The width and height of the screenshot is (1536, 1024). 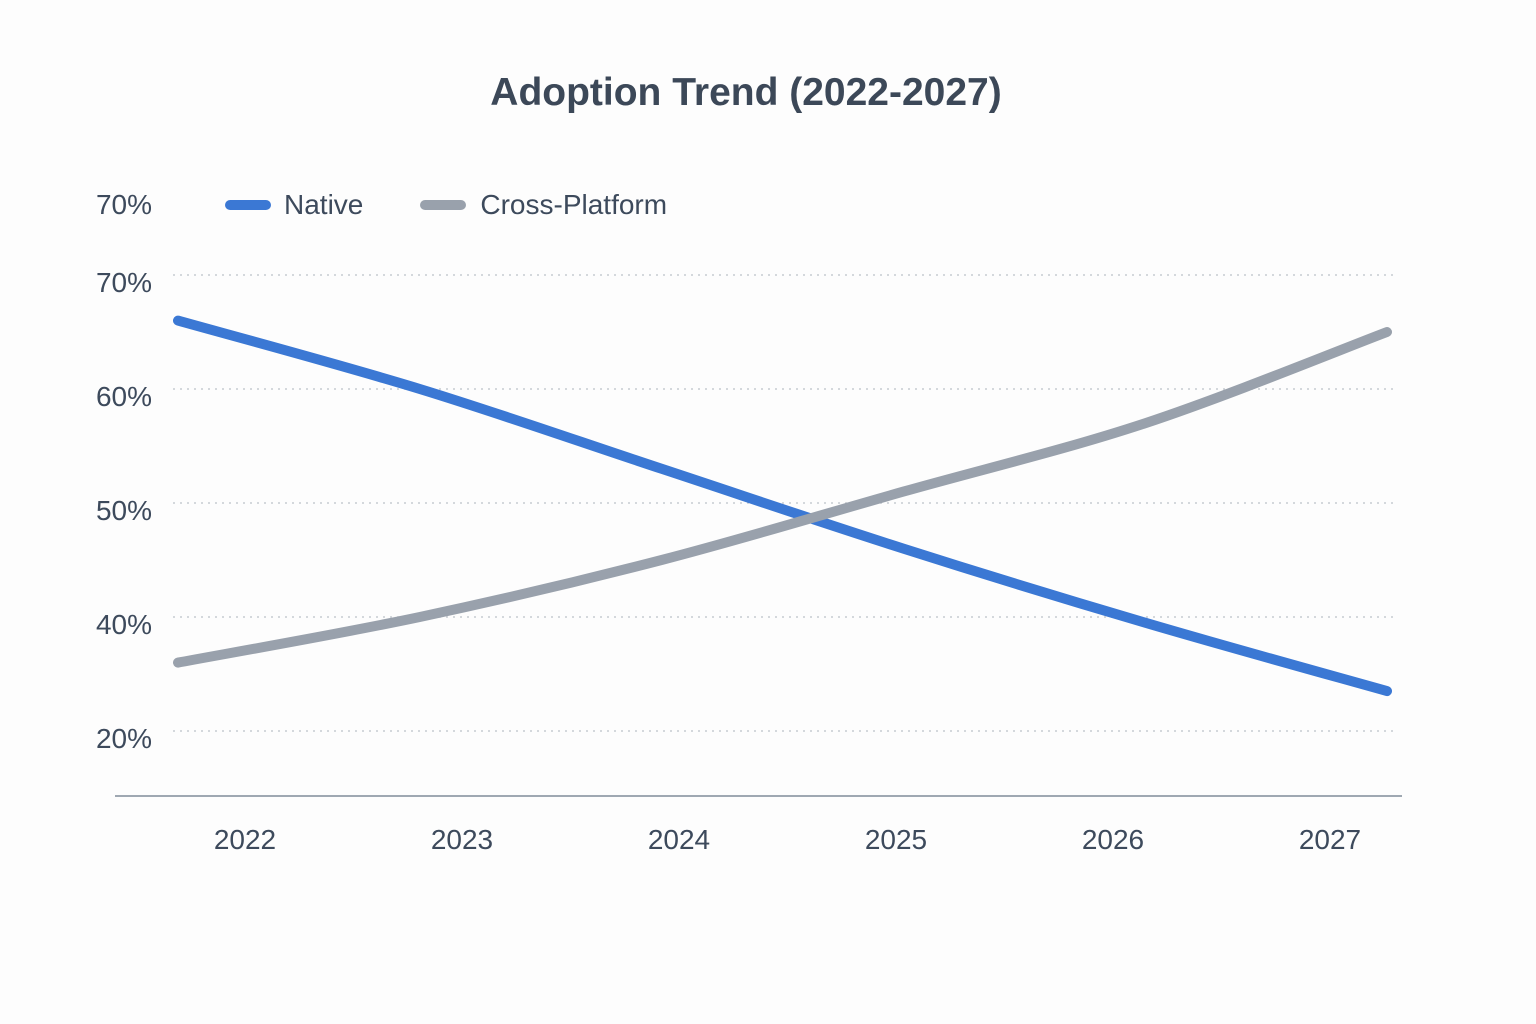 I want to click on x-tick-label: 2024, so click(x=679, y=839).